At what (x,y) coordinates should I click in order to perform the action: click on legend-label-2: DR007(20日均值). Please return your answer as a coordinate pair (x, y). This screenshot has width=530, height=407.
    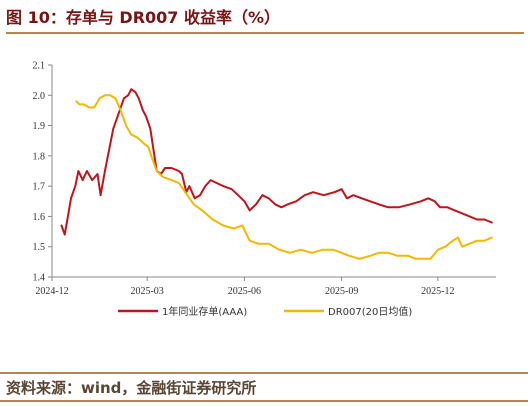
    Looking at the image, I should click on (370, 311).